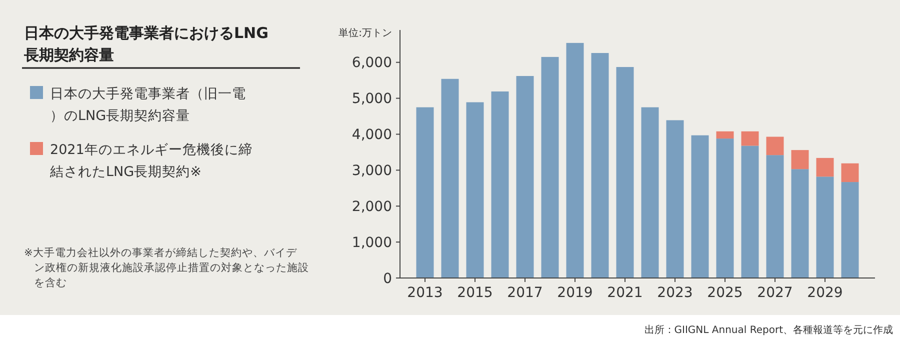 This screenshot has height=342, width=900. I want to click on y-tick-label: 2,000, so click(372, 207).